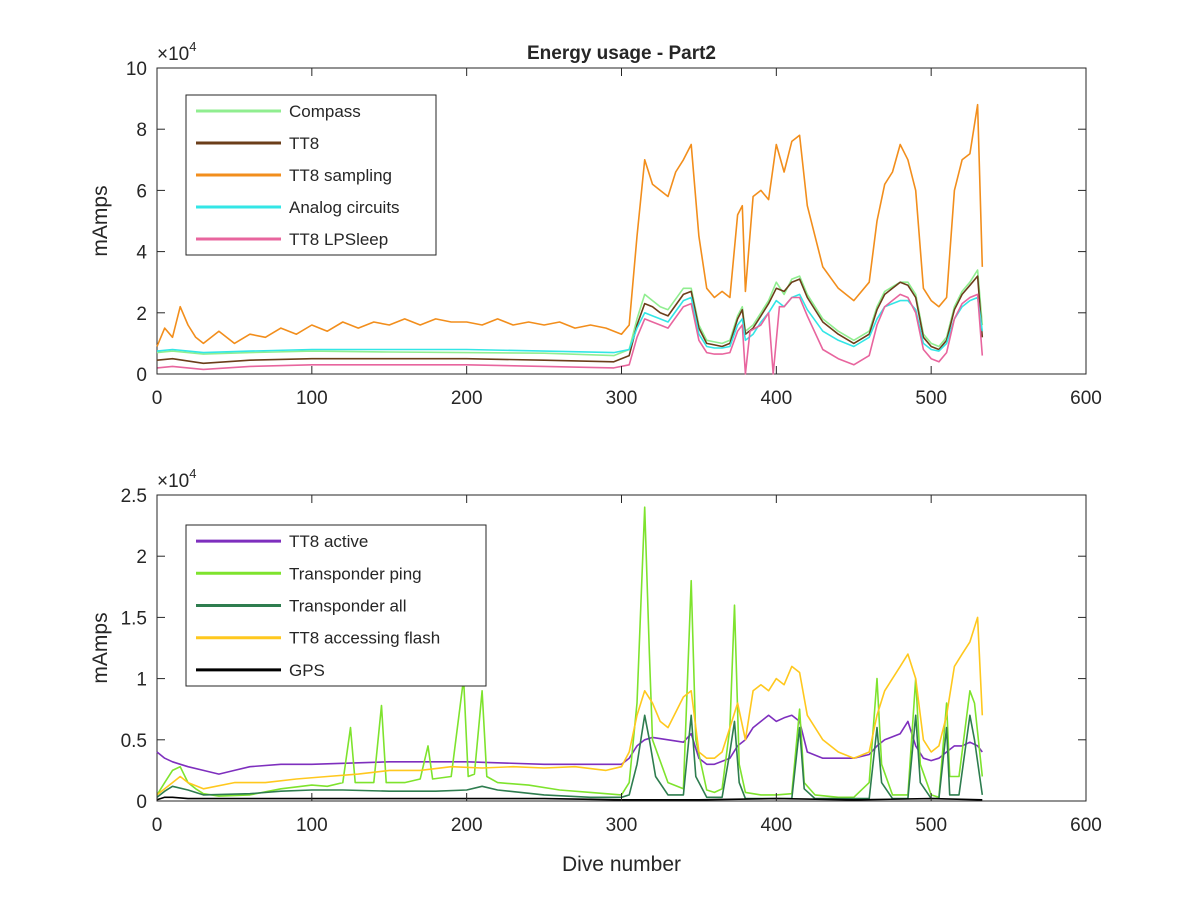 This screenshot has width=1200, height=900. Describe the element at coordinates (307, 670) in the screenshot. I see `legend-entry: GPS` at that location.